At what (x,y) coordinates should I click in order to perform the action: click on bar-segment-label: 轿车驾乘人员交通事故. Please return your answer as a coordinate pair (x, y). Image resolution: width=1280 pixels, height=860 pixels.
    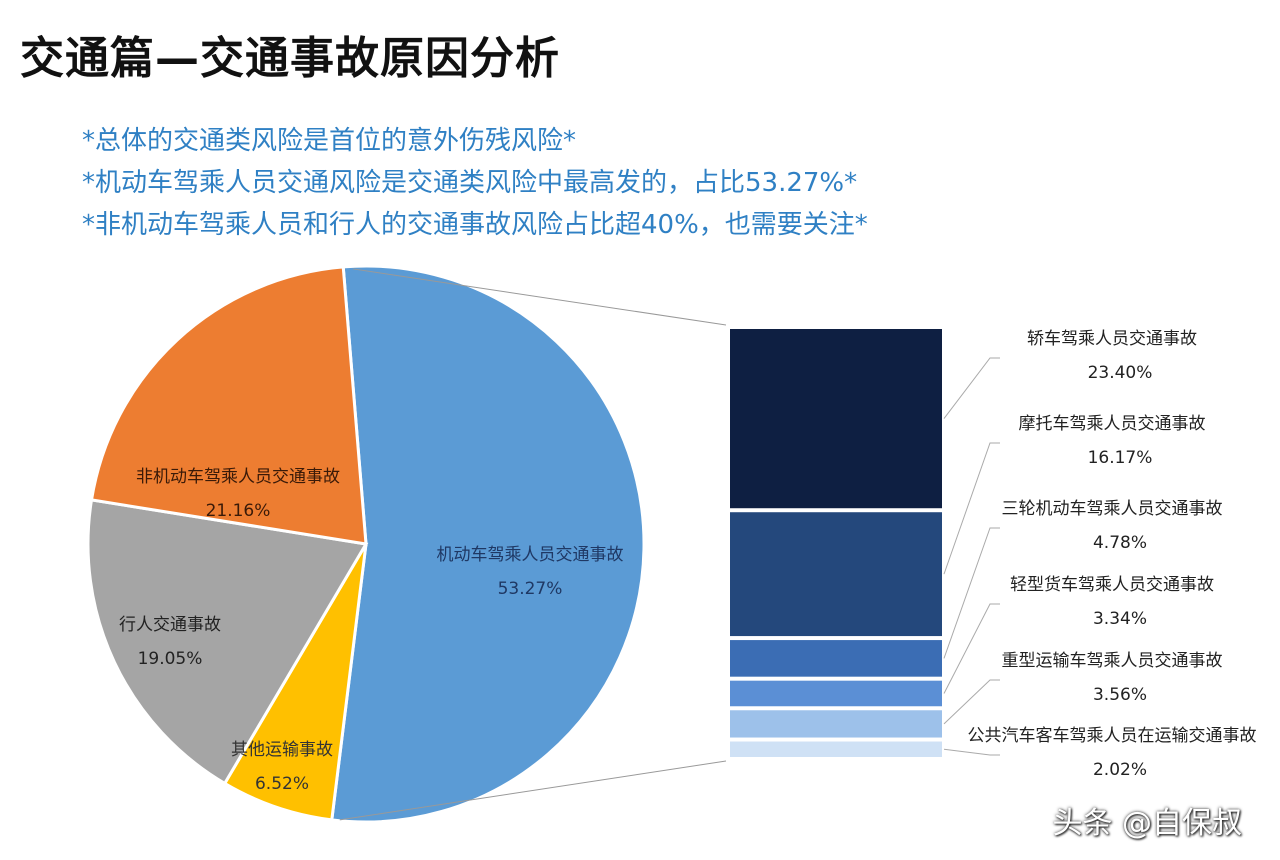
    Looking at the image, I should click on (1112, 339).